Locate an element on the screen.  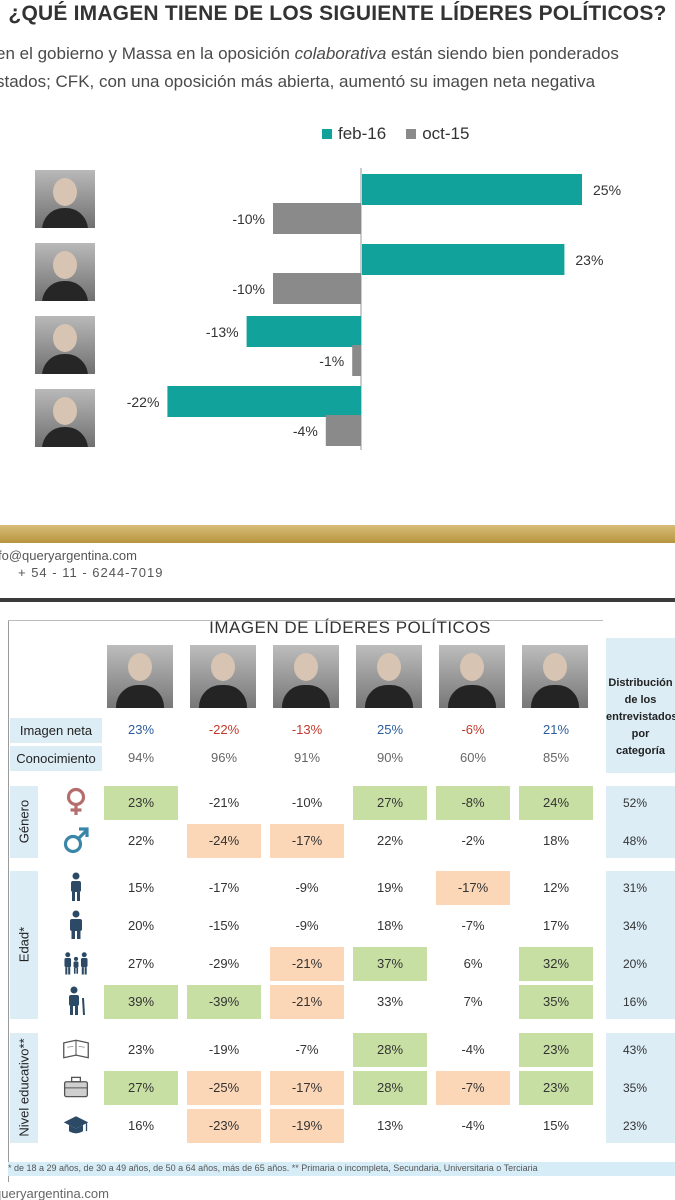
elderly-person-icon is located at coordinates (76, 1001).